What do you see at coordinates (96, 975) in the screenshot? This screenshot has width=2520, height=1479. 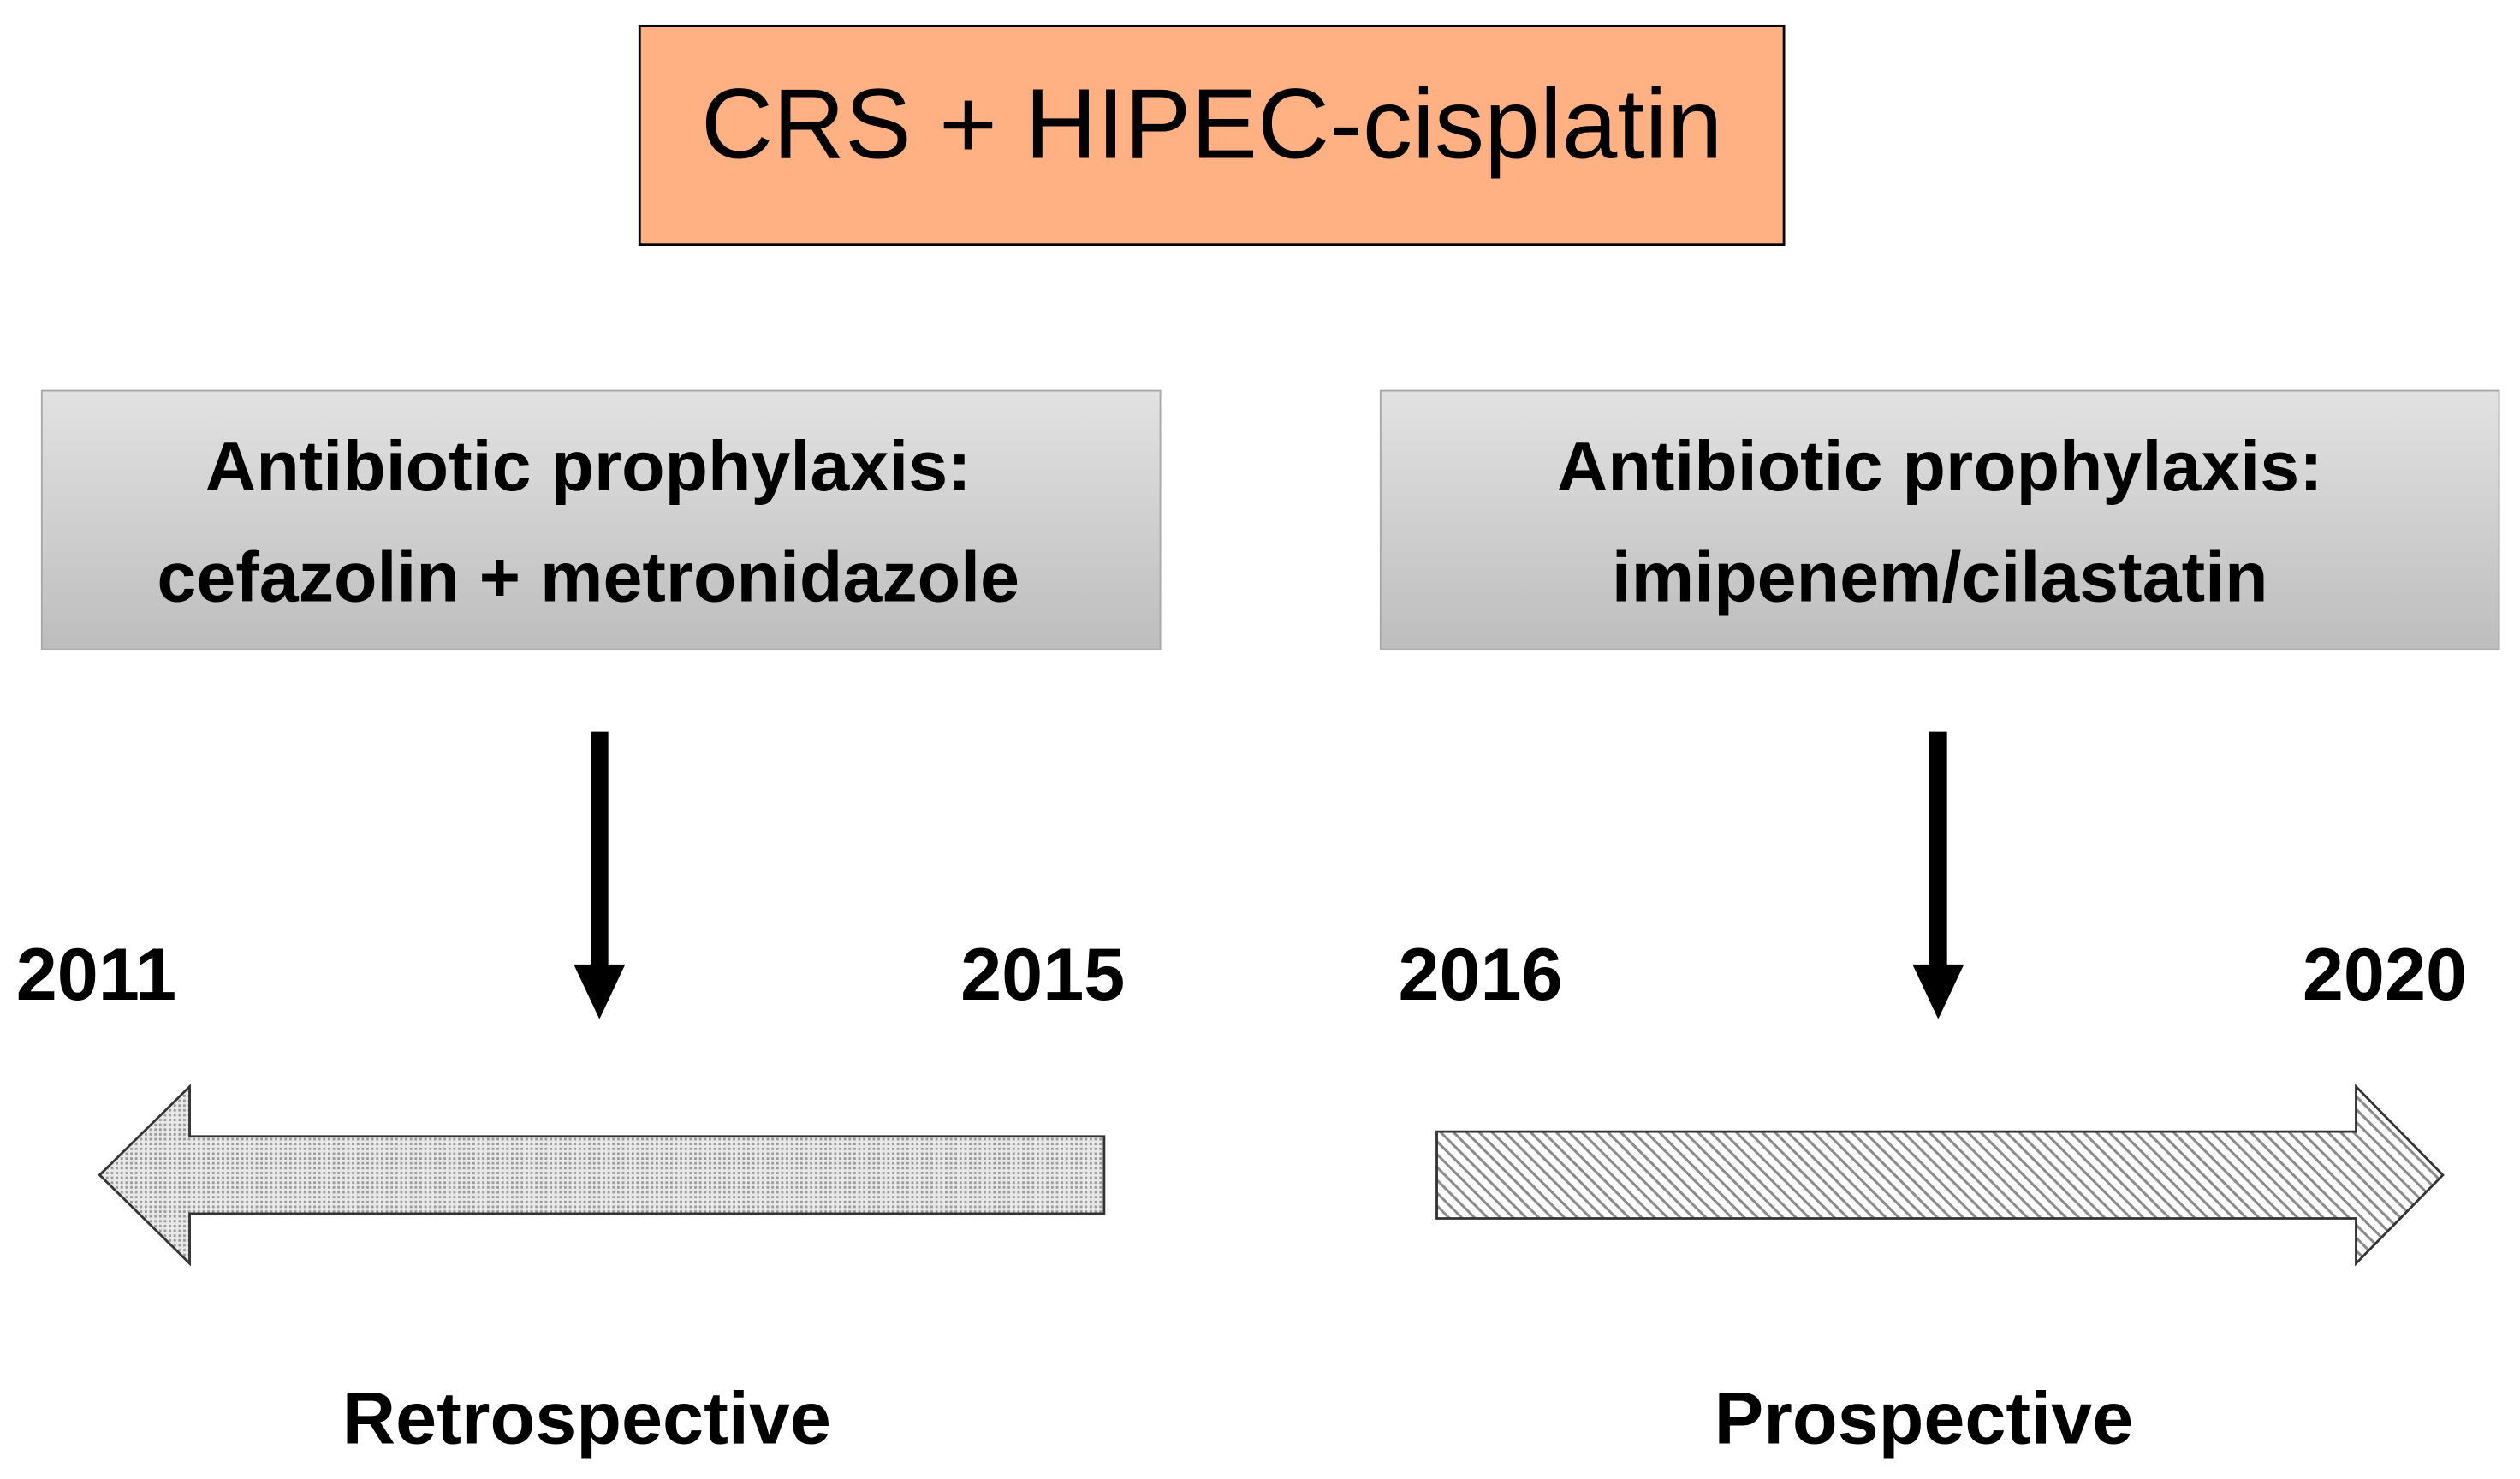 I see `start-year: 2011` at bounding box center [96, 975].